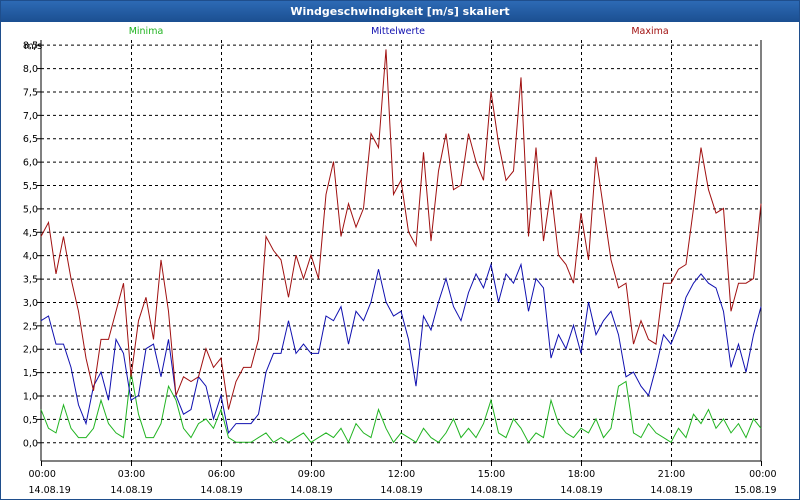 The width and height of the screenshot is (800, 500). Describe the element at coordinates (311, 474) in the screenshot. I see `x-tick-time-label: 09:00` at that location.